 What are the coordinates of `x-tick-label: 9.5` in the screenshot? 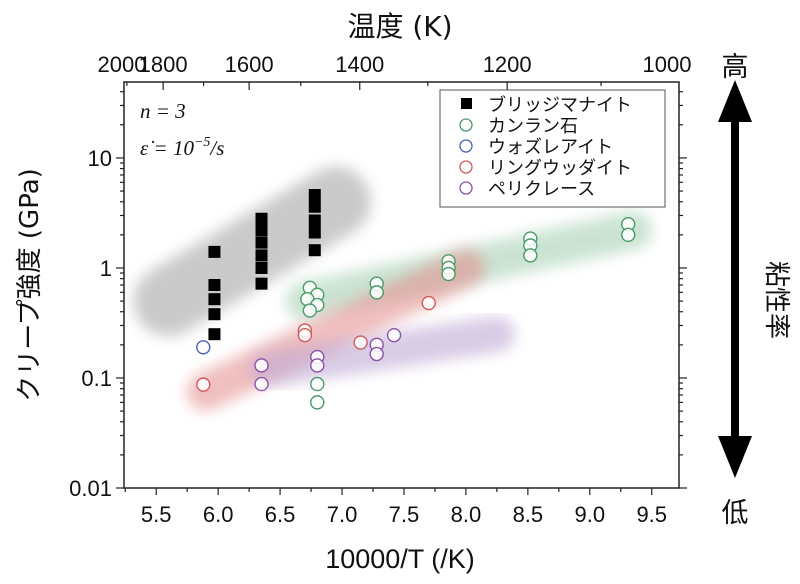 It's located at (651, 514).